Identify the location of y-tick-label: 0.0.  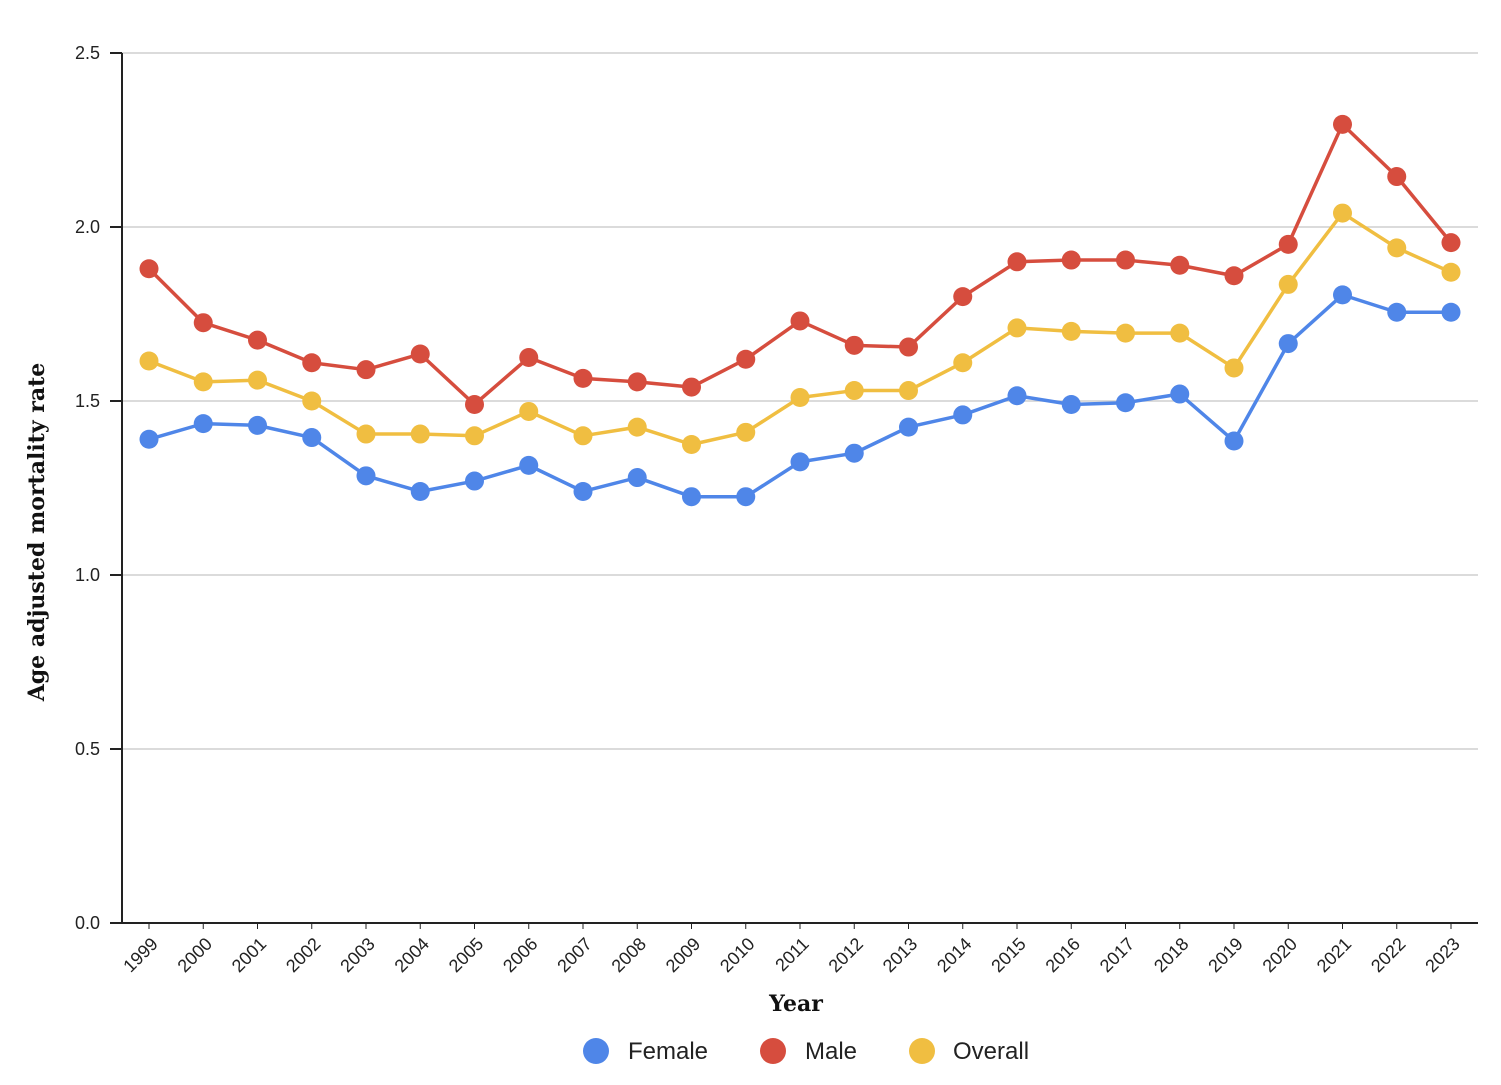
(87, 923).